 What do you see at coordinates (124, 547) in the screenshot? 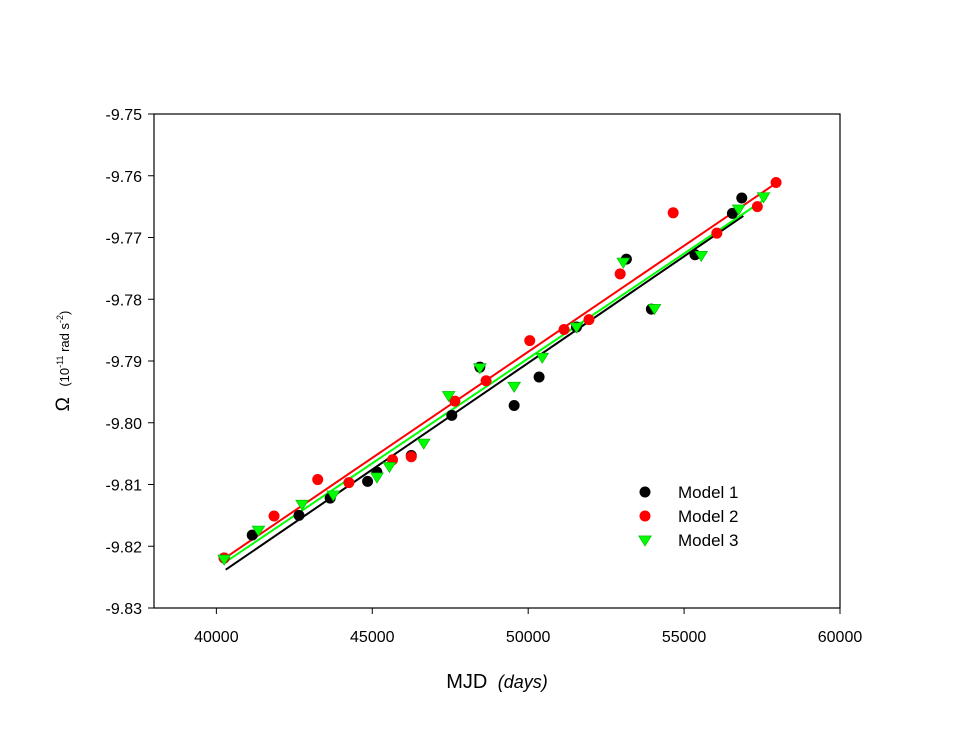
I see `y-tick-label: -9.82` at bounding box center [124, 547].